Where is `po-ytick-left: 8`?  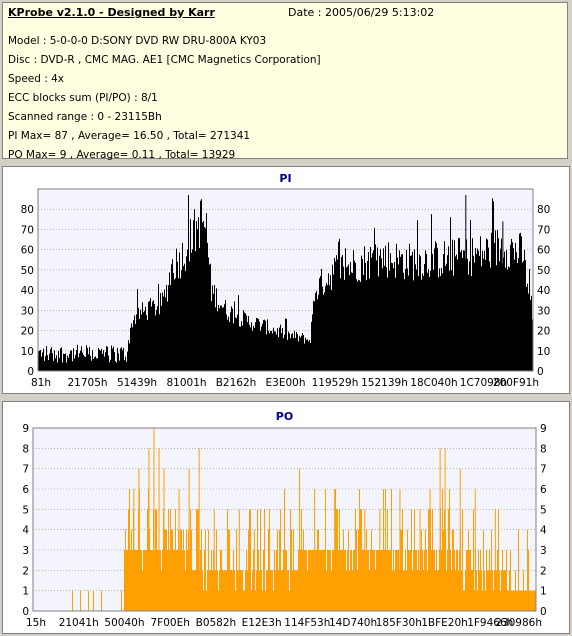 po-ytick-left: 8 is located at coordinates (25, 449).